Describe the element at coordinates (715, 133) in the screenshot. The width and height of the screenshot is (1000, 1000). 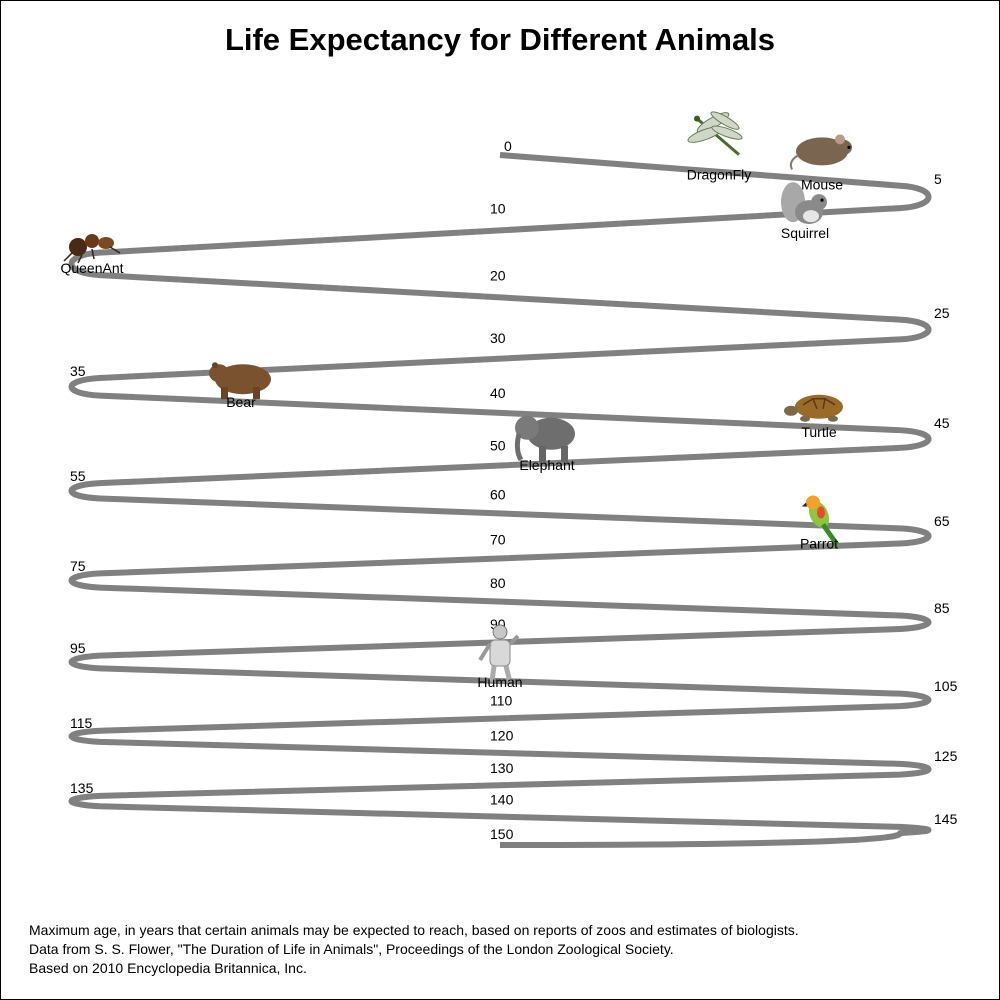
I see `dragonfly-icon` at that location.